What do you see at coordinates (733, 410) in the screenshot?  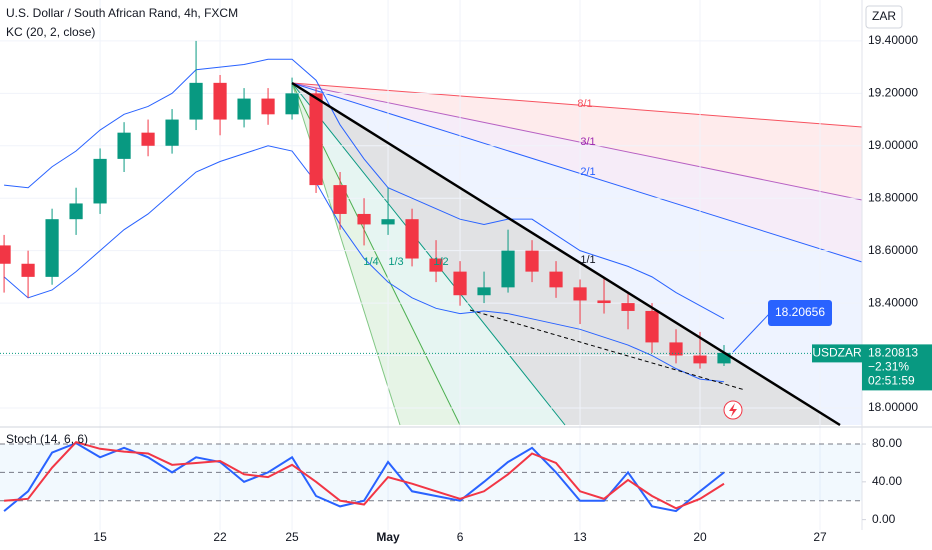 I see `event-icon-bolt` at bounding box center [733, 410].